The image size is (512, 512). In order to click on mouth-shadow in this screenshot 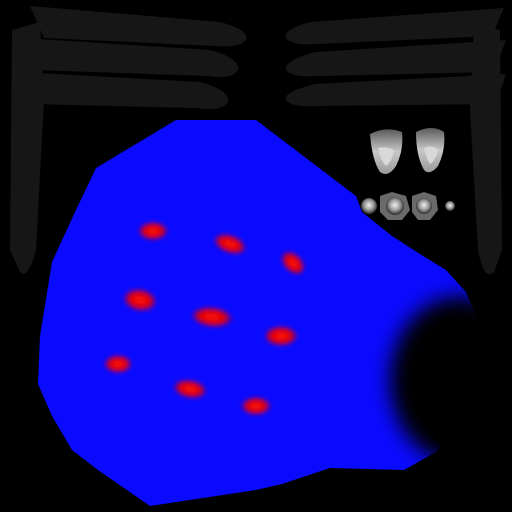, I will do `click(451, 380)`.